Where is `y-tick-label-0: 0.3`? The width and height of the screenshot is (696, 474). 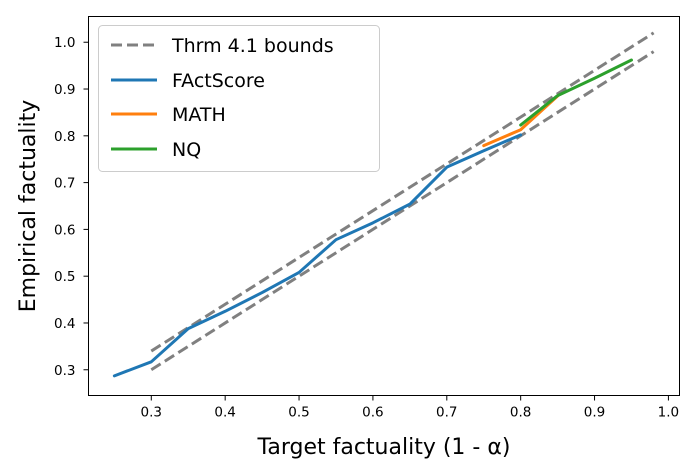 y-tick-label-0: 0.3 is located at coordinates (64, 371).